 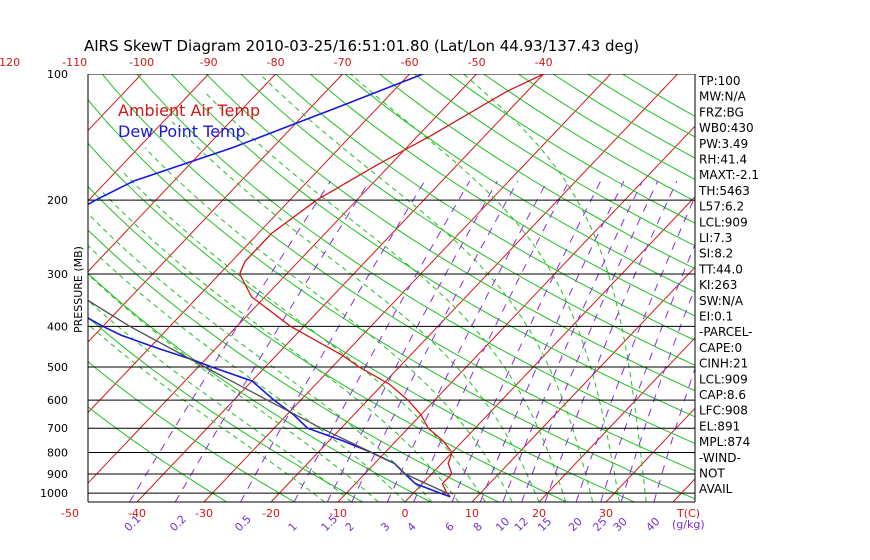 What do you see at coordinates (477, 62) in the screenshot?
I see `top-temperature-tick-label: -50` at bounding box center [477, 62].